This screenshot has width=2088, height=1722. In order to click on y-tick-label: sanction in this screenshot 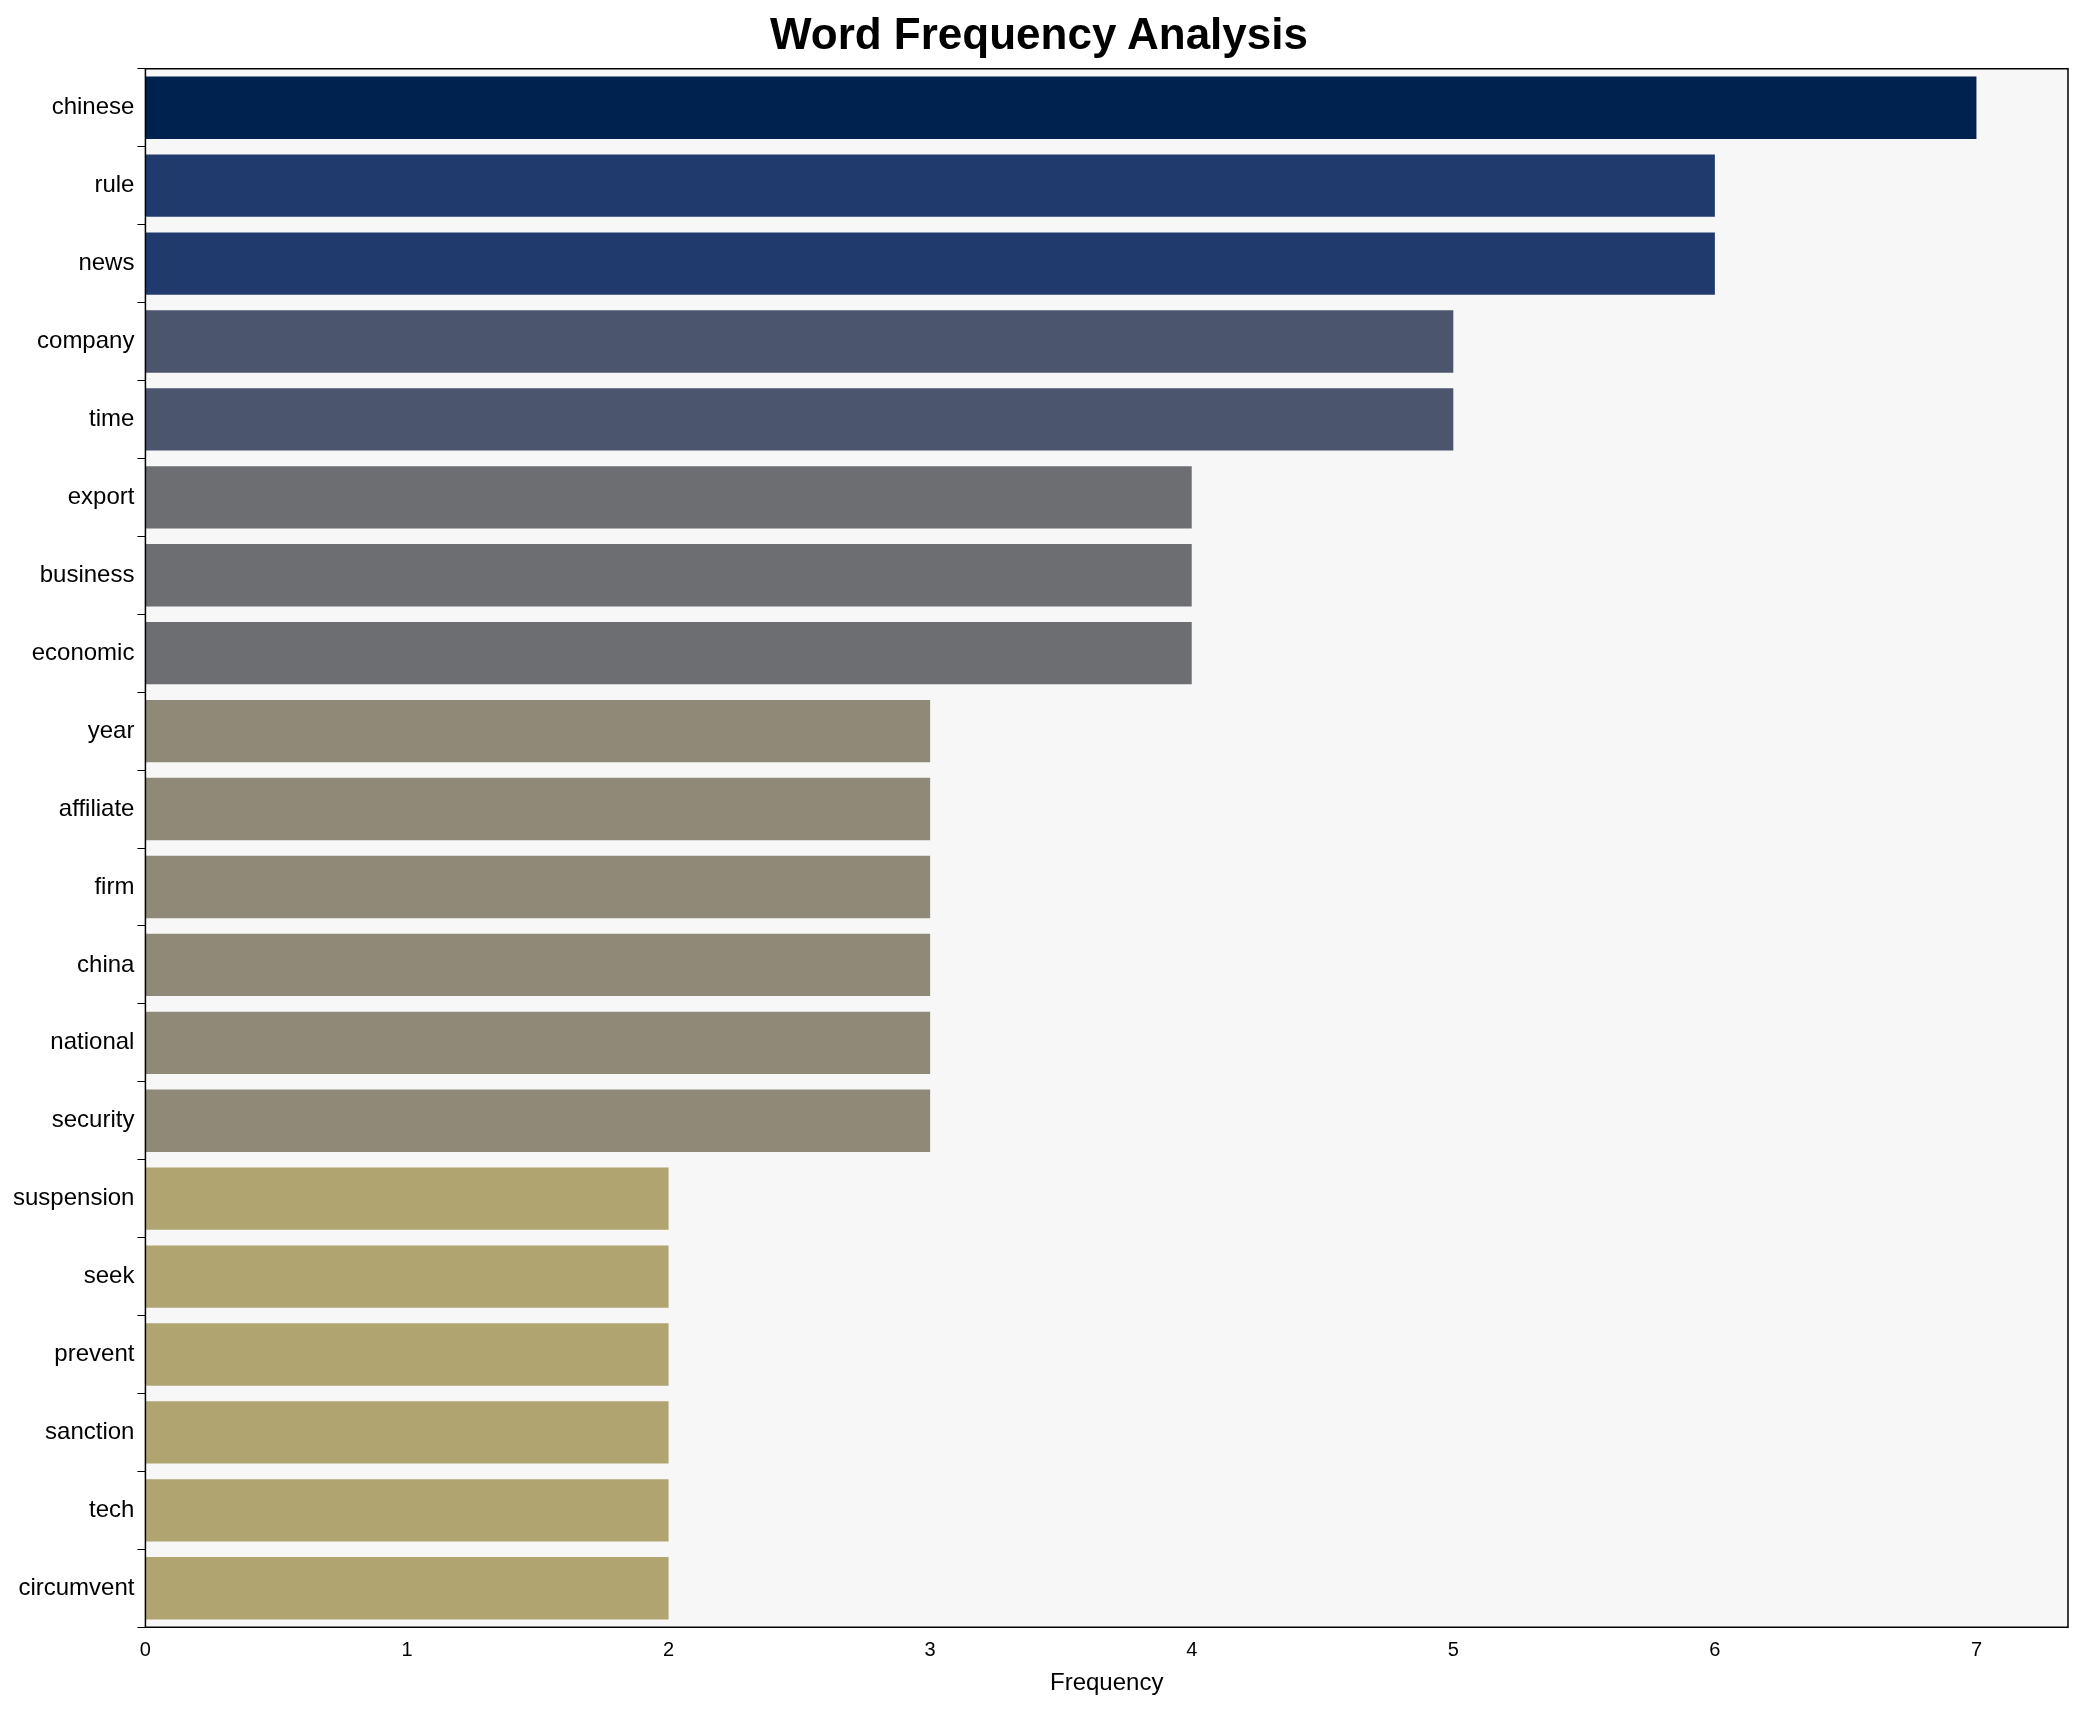, I will do `click(90, 1431)`.